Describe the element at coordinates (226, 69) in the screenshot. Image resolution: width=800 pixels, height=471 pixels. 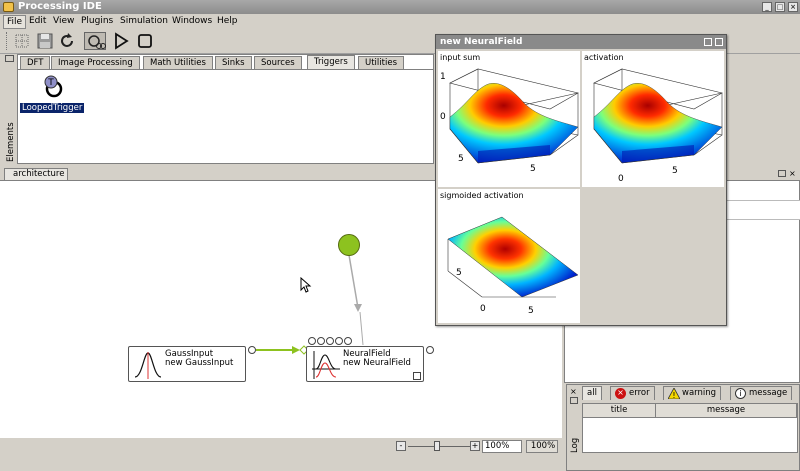
I see `tabs-divider` at that location.